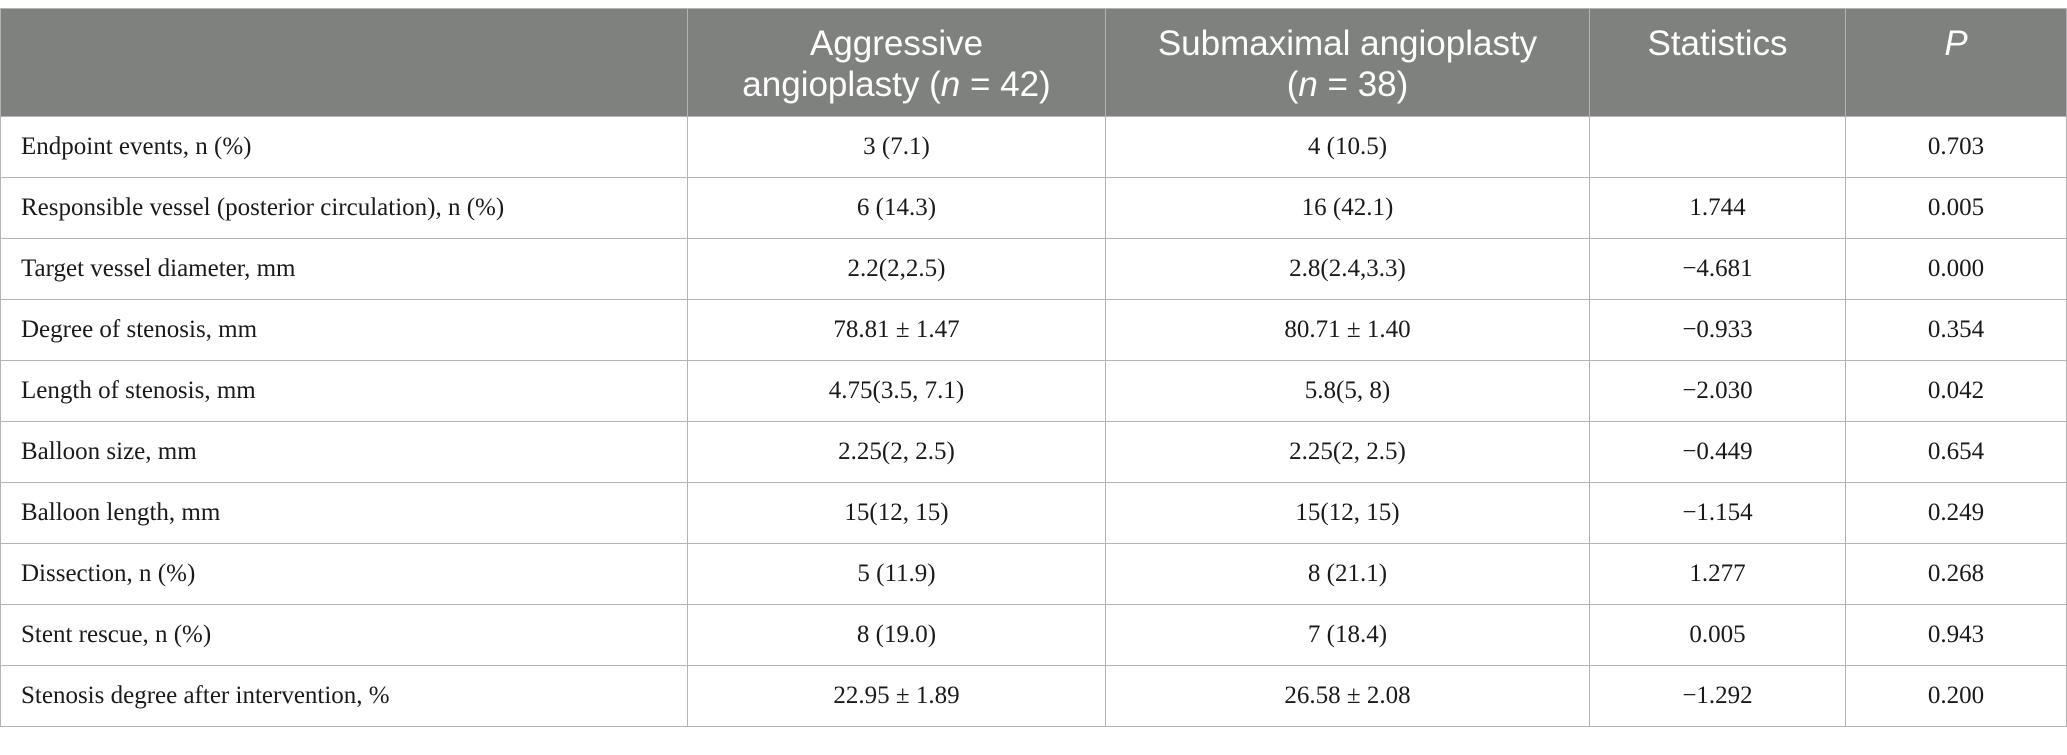  I want to click on header-cell-statistics: Statistics, so click(1717, 62).